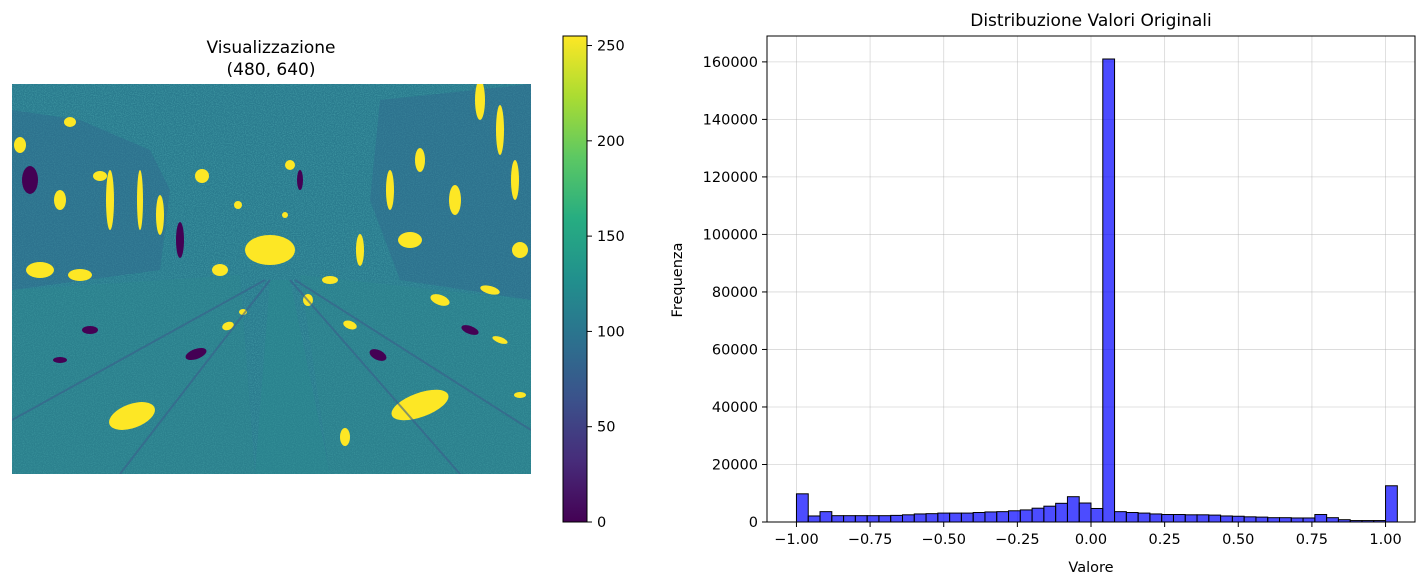  What do you see at coordinates (753, 523) in the screenshot?
I see `y-tick-label: 0` at bounding box center [753, 523].